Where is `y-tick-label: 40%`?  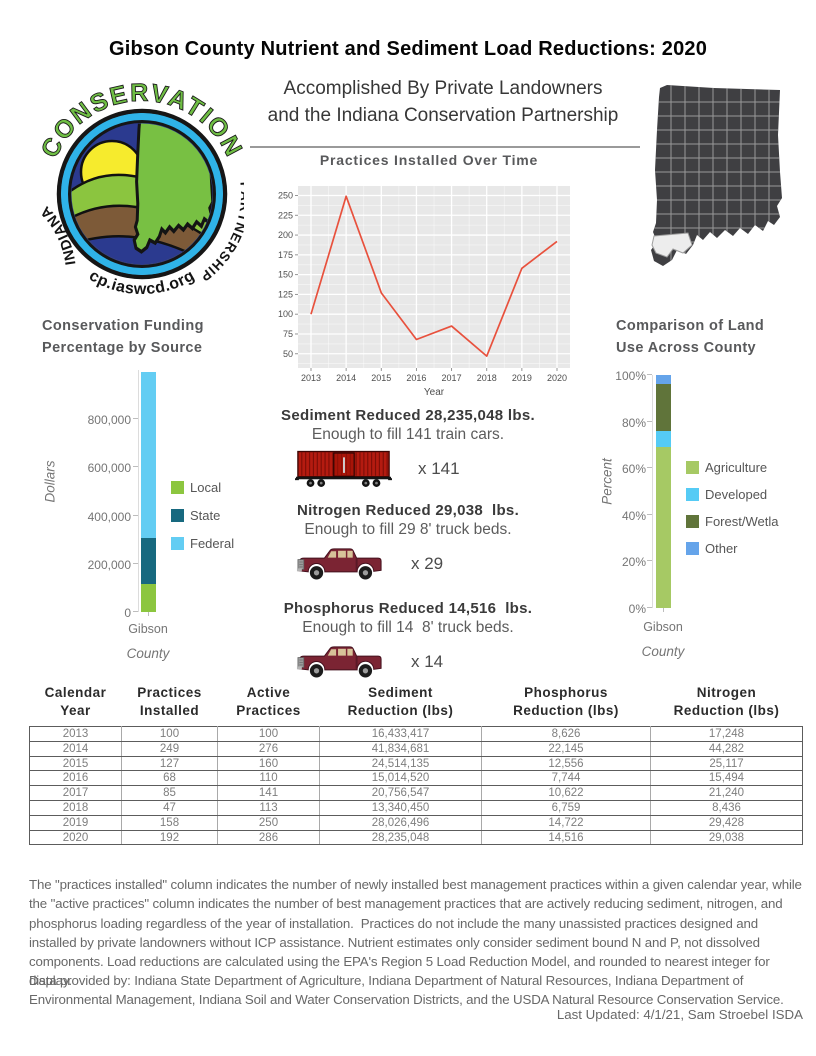
y-tick-label: 40% is located at coordinates (633, 515).